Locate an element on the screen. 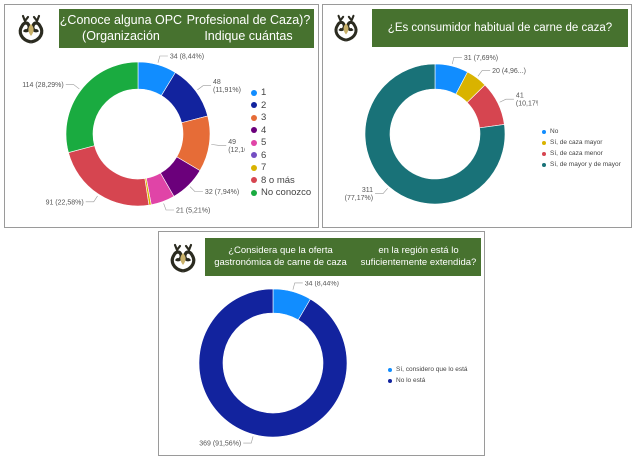 This screenshot has height=459, width=635. legend-item: 7 is located at coordinates (285, 167).